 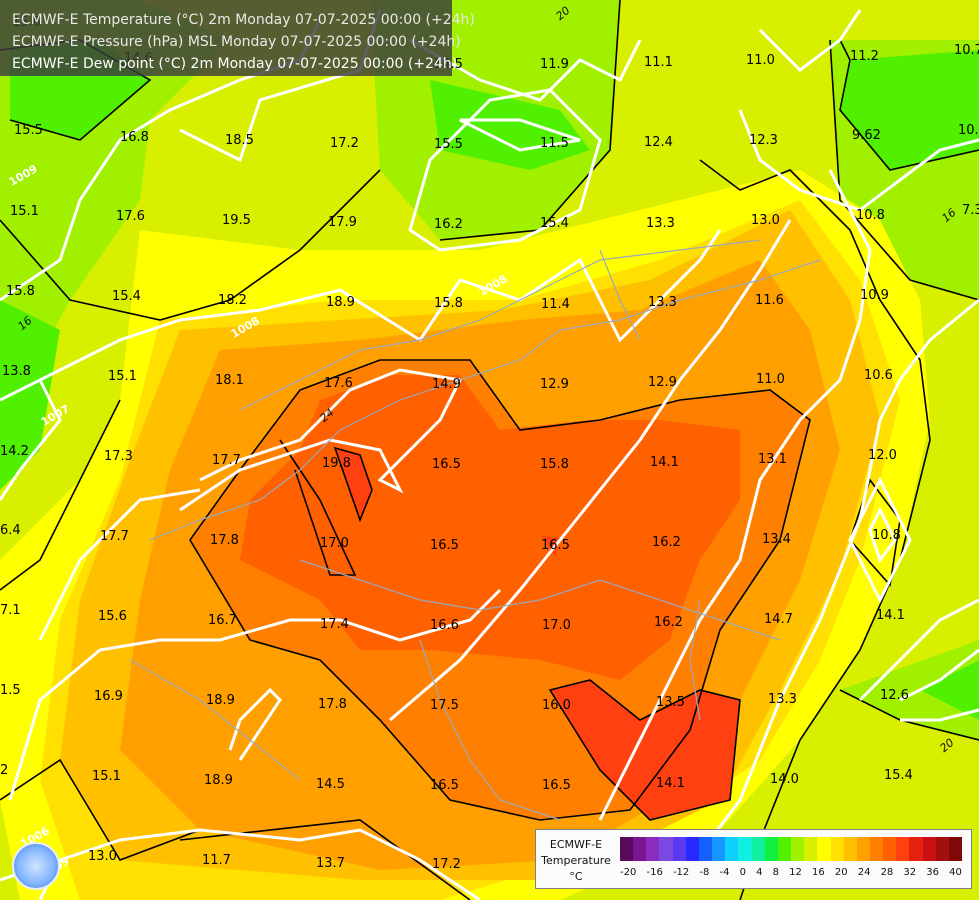 I want to click on dewpoint-value: 17.7, so click(x=114, y=536).